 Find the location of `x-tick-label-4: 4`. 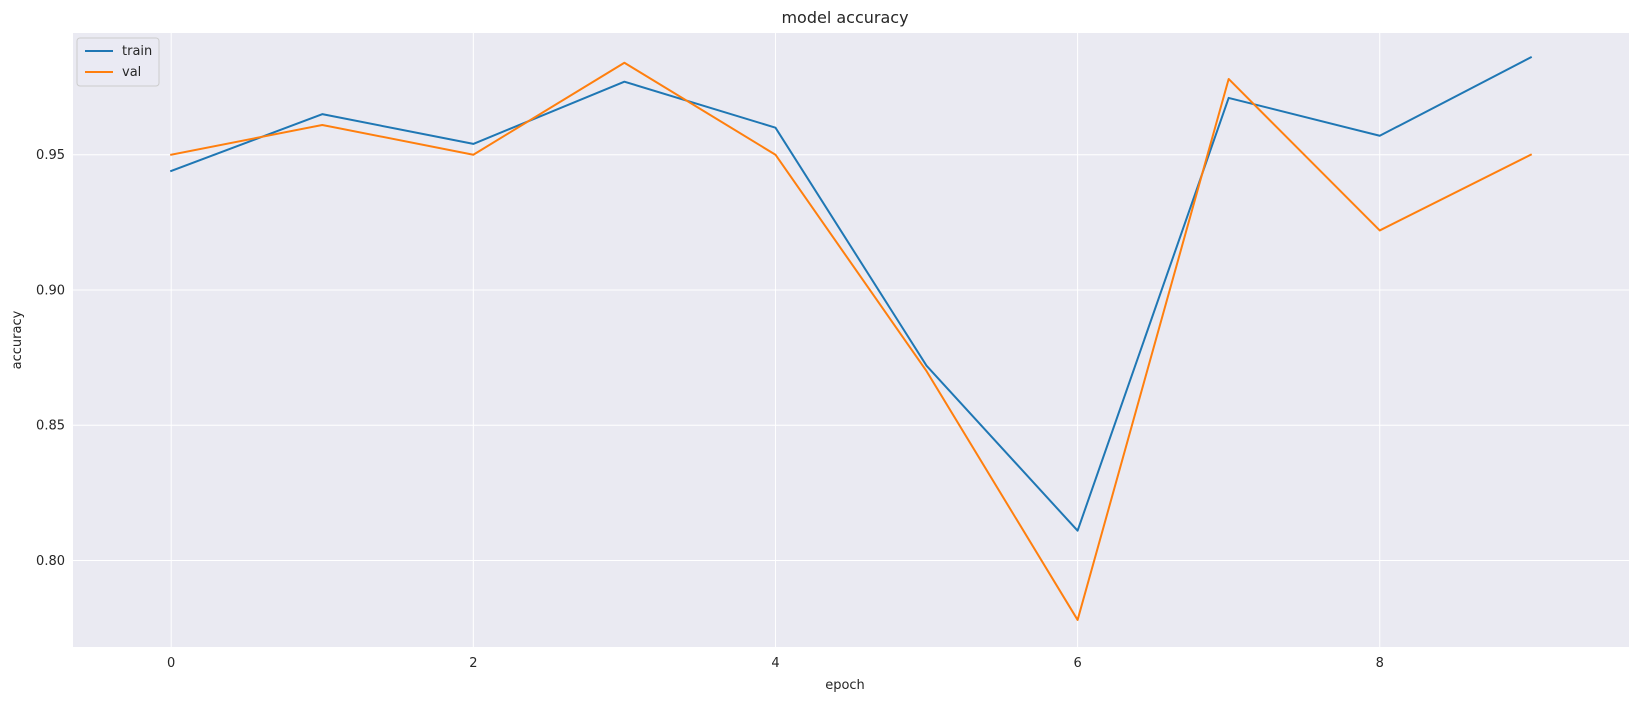

x-tick-label-4: 4 is located at coordinates (775, 663).